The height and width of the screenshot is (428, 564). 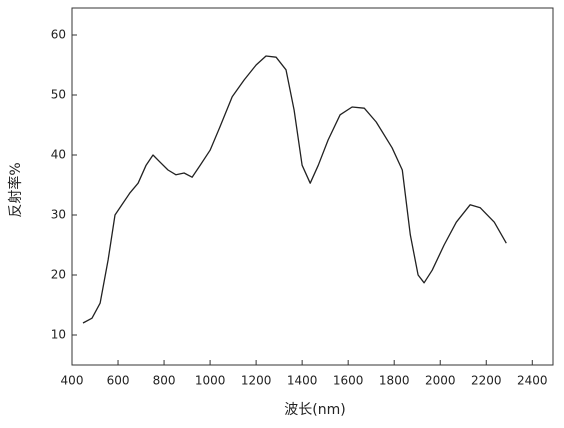 I want to click on y-tick-label: 60, so click(x=58, y=35).